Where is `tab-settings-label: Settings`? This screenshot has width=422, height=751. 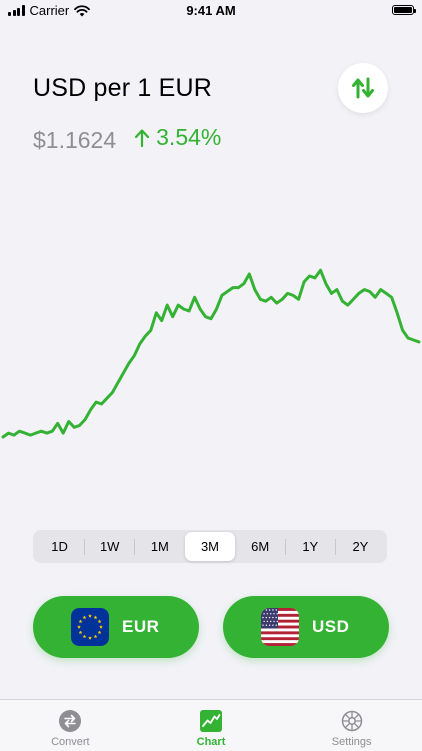 tab-settings-label: Settings is located at coordinates (351, 742).